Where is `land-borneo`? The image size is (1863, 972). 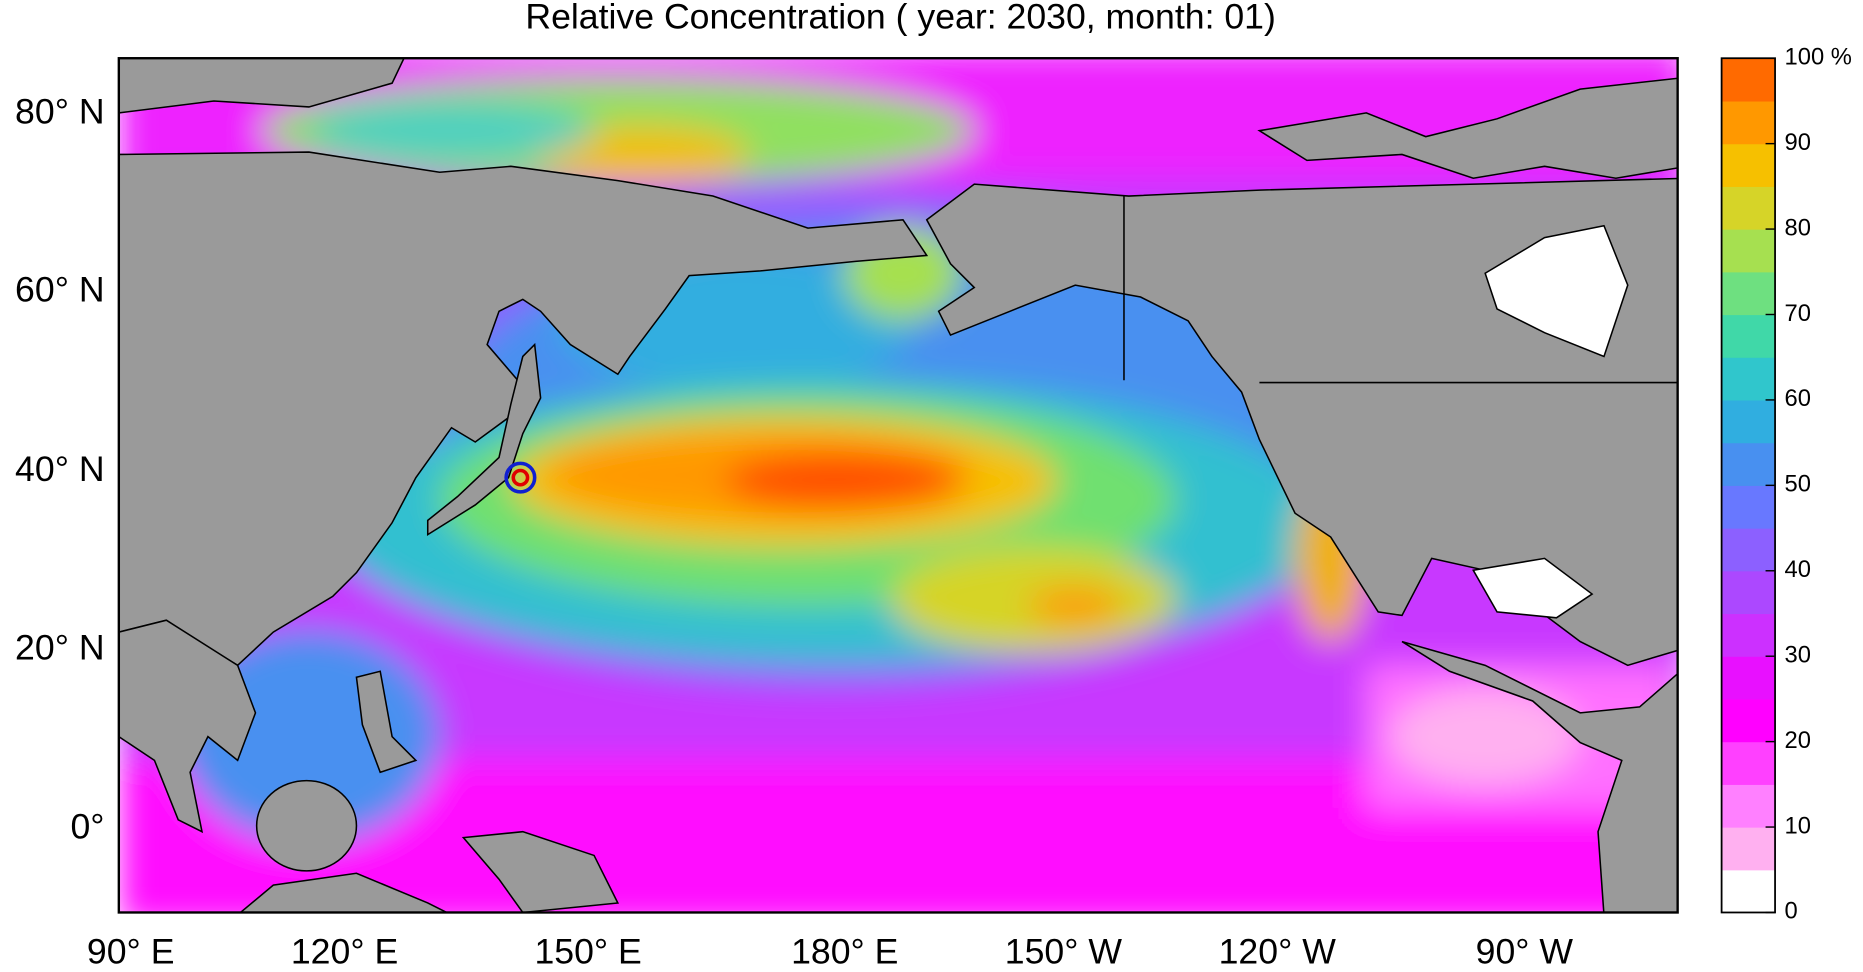 land-borneo is located at coordinates (306, 825).